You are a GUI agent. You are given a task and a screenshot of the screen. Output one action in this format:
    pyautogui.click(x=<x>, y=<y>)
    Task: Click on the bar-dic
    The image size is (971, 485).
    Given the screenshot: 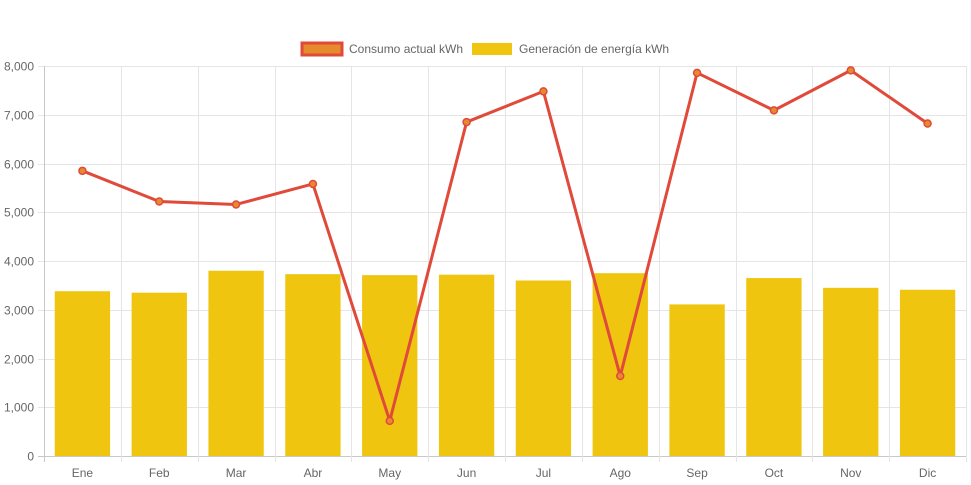 What is the action you would take?
    pyautogui.click(x=927, y=372)
    